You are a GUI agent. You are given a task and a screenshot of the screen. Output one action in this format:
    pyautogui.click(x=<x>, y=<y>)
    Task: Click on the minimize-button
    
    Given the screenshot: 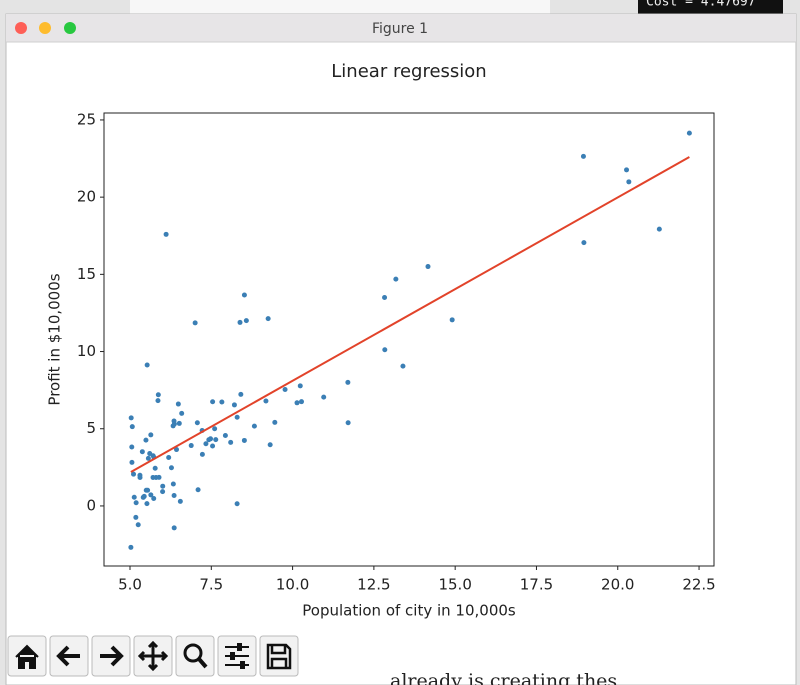 What is the action you would take?
    pyautogui.click(x=45, y=28)
    